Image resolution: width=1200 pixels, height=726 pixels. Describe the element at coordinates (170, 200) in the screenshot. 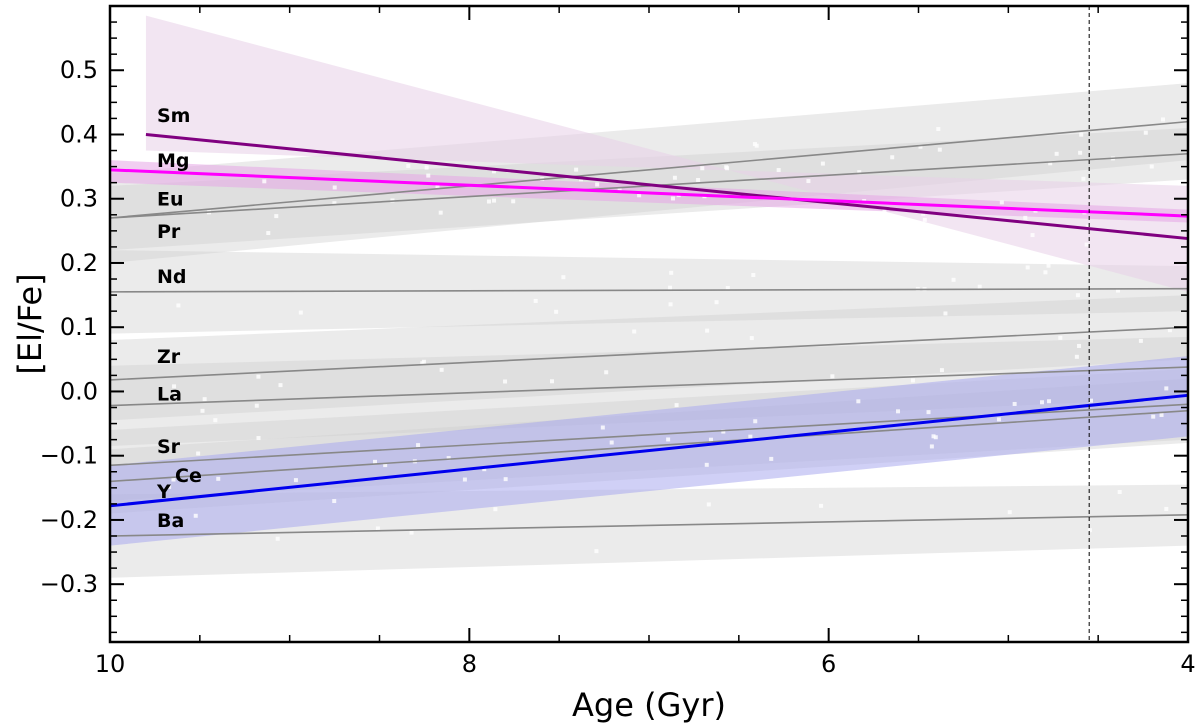

I see `element-label-eu: Eu` at that location.